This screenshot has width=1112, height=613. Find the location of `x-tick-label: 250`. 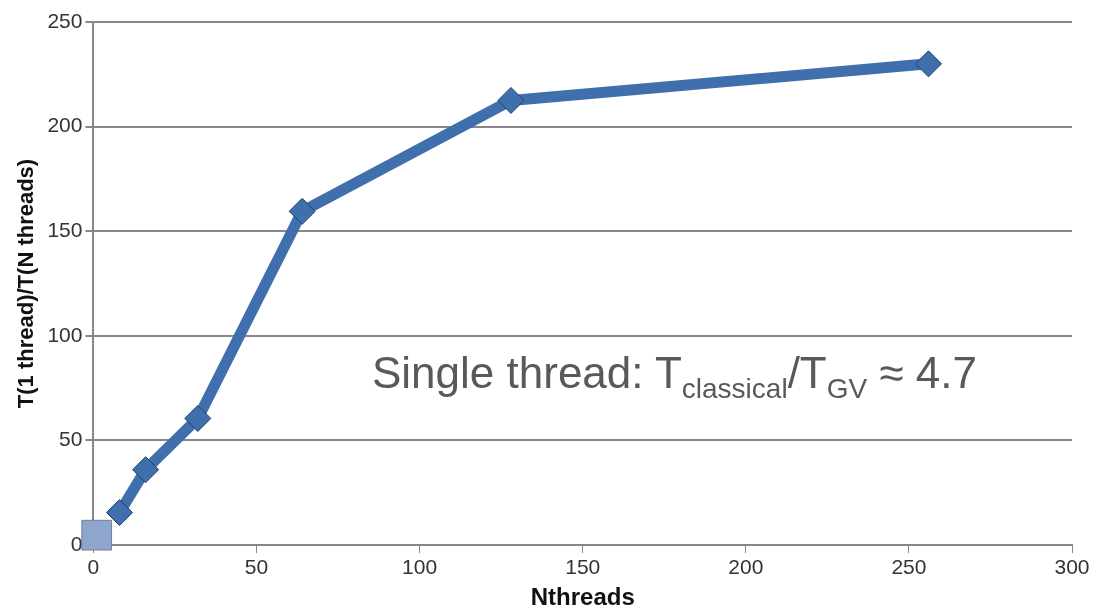

x-tick-label: 250 is located at coordinates (909, 567).